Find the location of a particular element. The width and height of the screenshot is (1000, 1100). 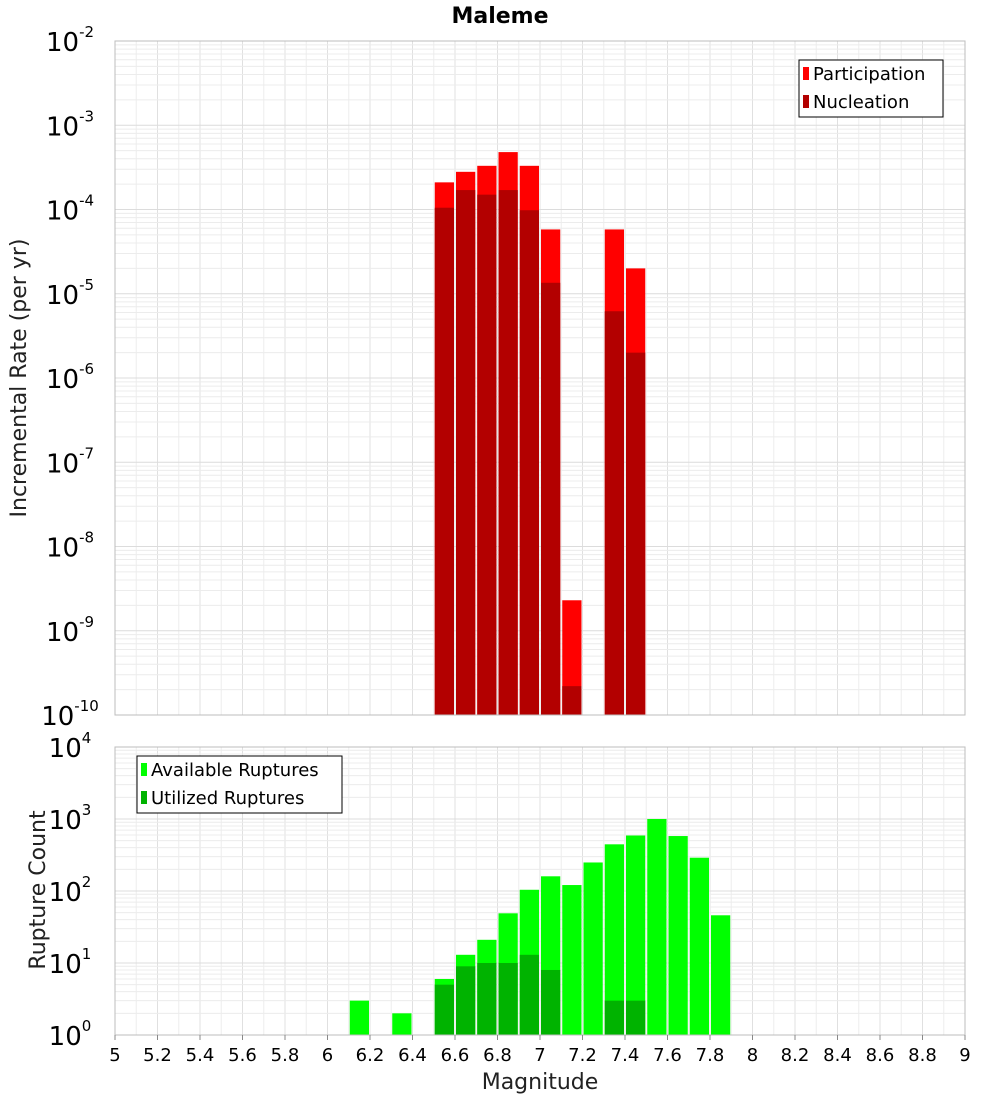

bottom-y-tick-label: 10⁰ is located at coordinates (70, 1034).